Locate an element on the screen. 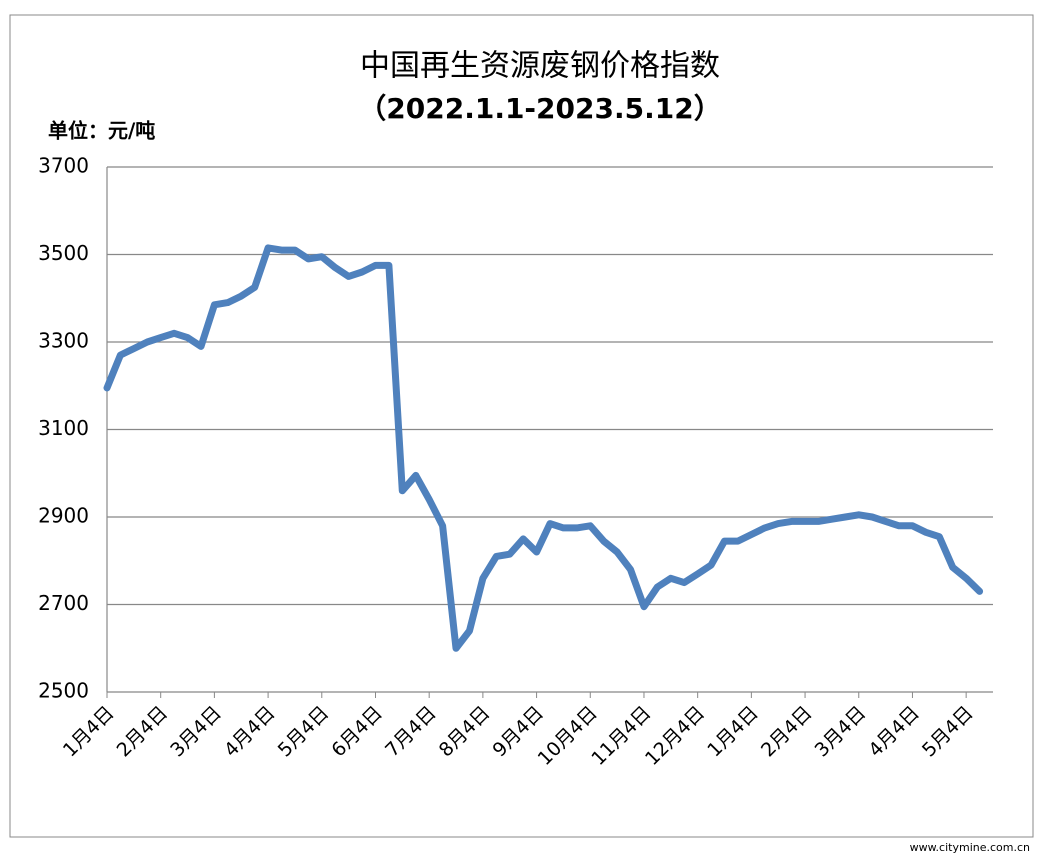 Image resolution: width=1063 pixels, height=862 pixels. y-tick-label: 3300 is located at coordinates (63, 341).